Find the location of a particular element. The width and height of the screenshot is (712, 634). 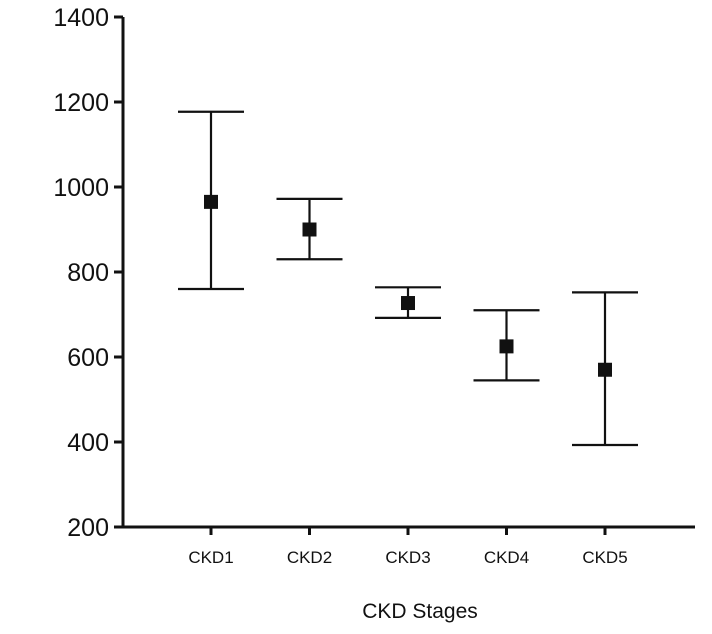

y-tick-label: 1200 is located at coordinates (81, 103).